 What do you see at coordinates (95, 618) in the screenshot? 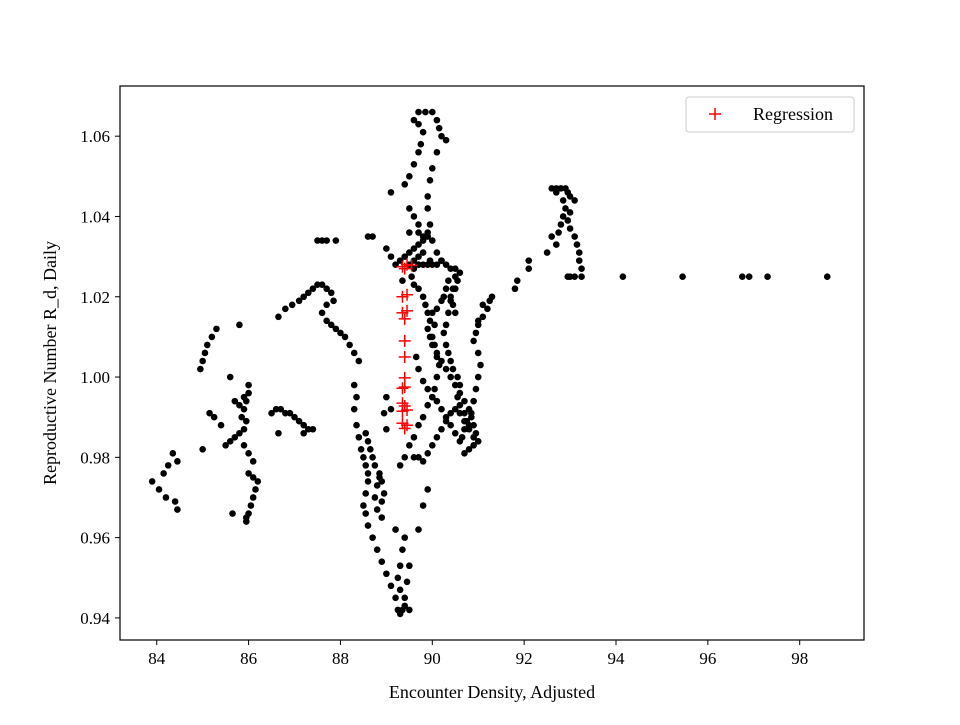
I see `y-tick-label: 0.94` at bounding box center [95, 618].